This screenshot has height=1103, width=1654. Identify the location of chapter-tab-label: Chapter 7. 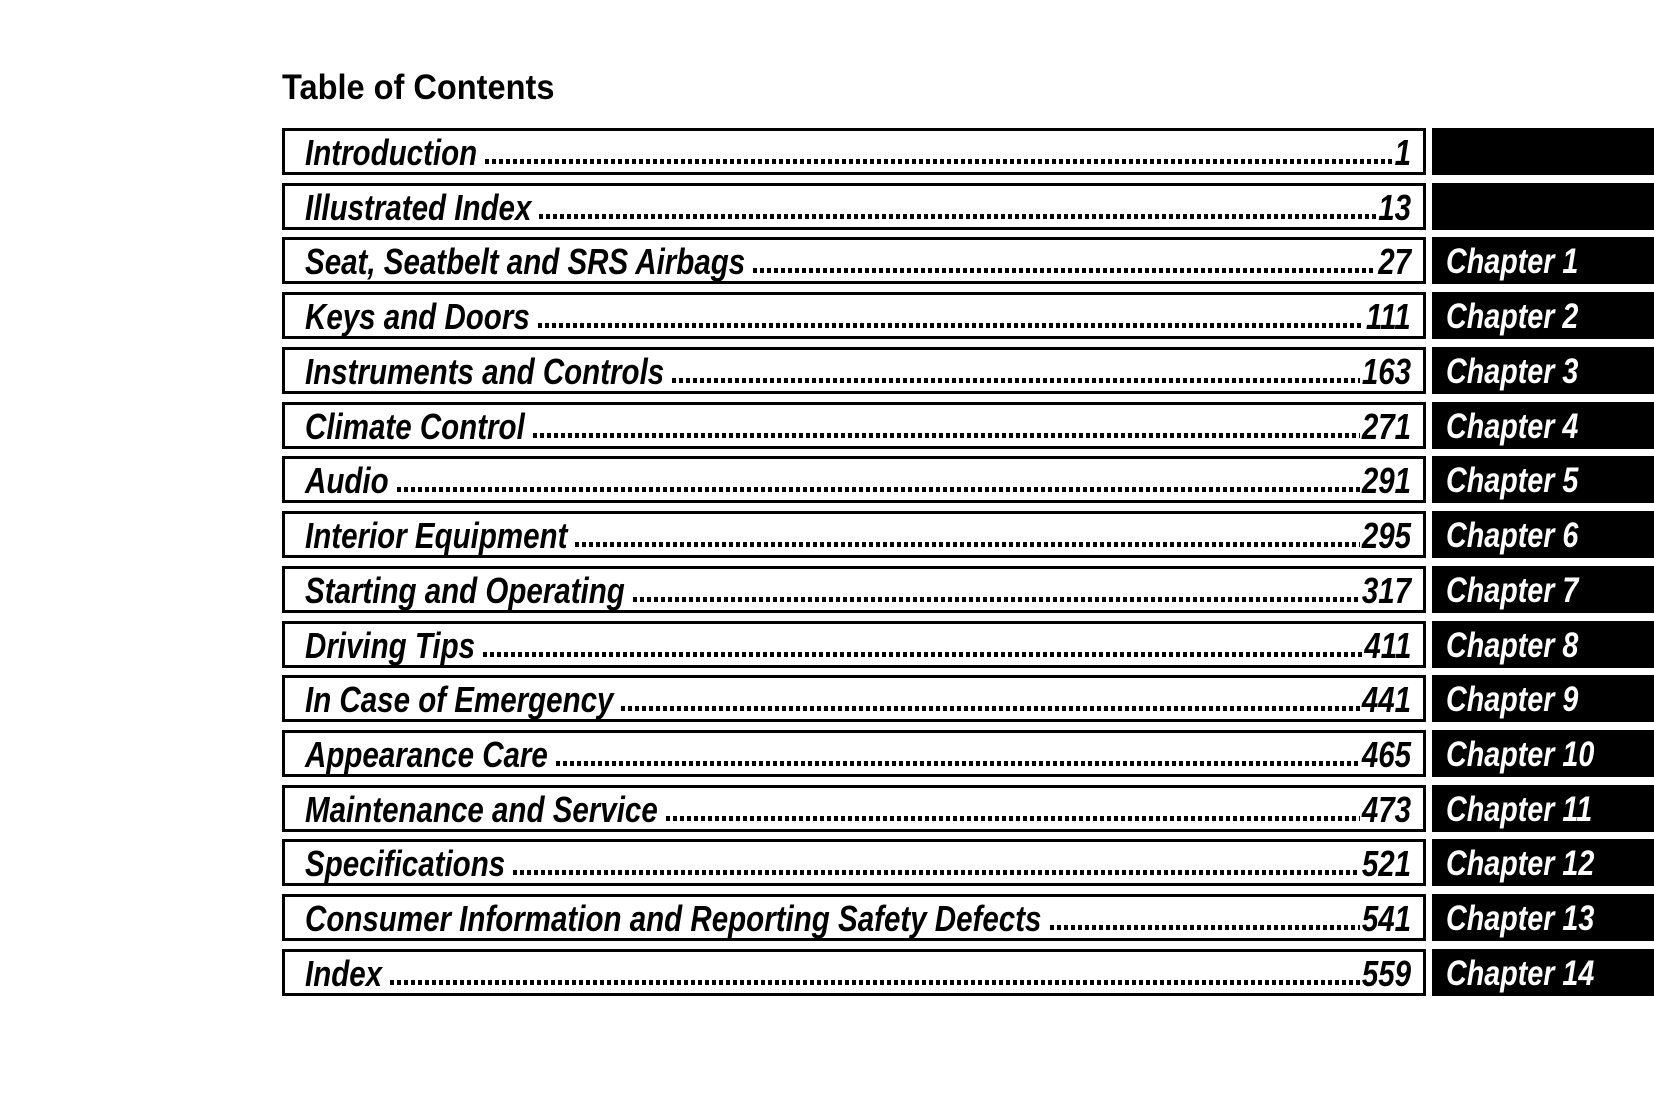
(1512, 590).